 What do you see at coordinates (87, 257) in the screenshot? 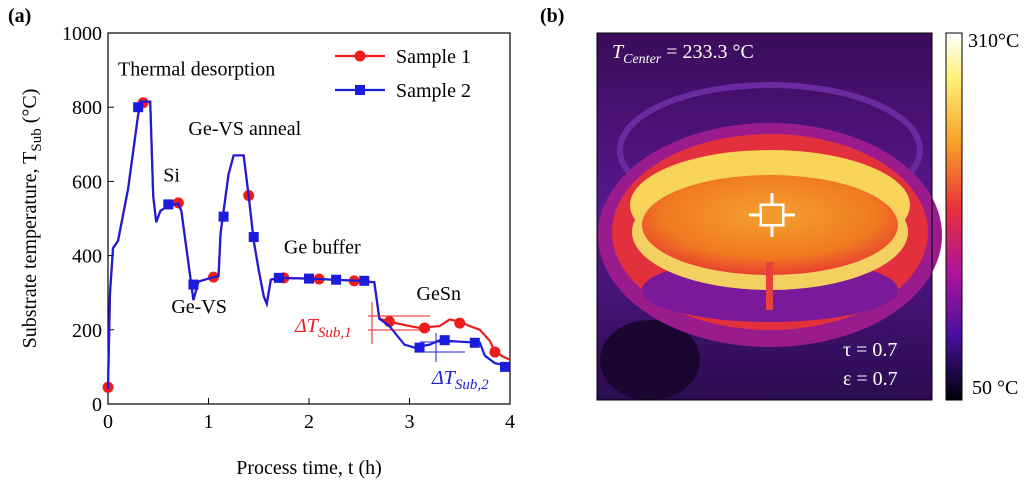
I see `y-tick-label: 400` at bounding box center [87, 257].